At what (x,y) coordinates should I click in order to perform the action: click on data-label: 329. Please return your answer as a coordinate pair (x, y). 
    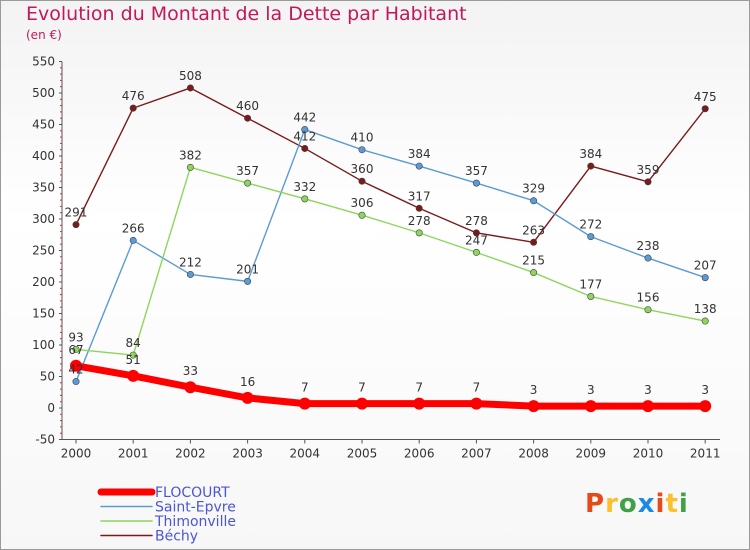
    Looking at the image, I should click on (533, 189).